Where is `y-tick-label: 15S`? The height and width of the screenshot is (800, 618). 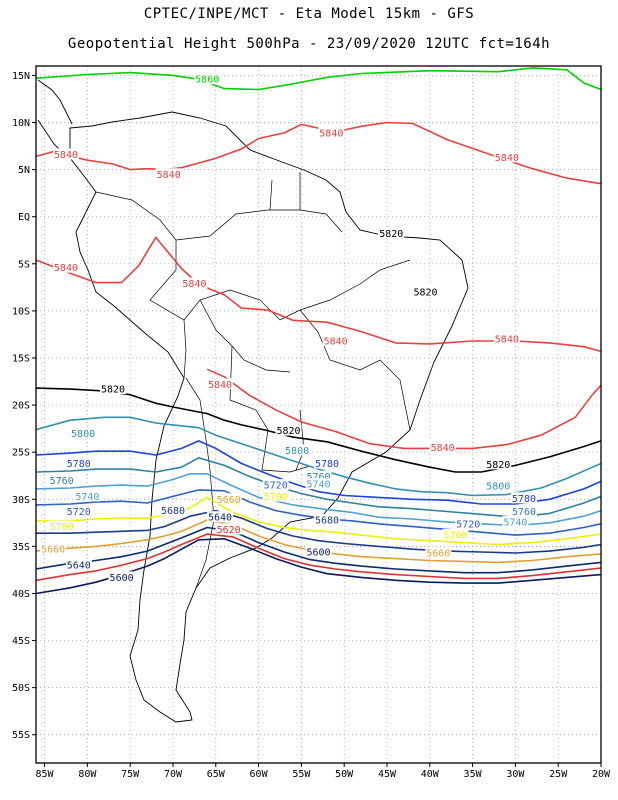 y-tick-label: 15S is located at coordinates (21, 358).